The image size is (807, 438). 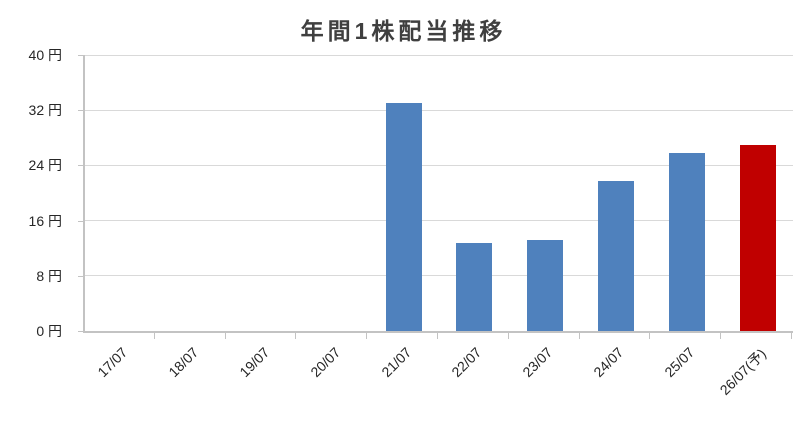 What do you see at coordinates (112, 362) in the screenshot?
I see `x-tick-label-0: 17/07` at bounding box center [112, 362].